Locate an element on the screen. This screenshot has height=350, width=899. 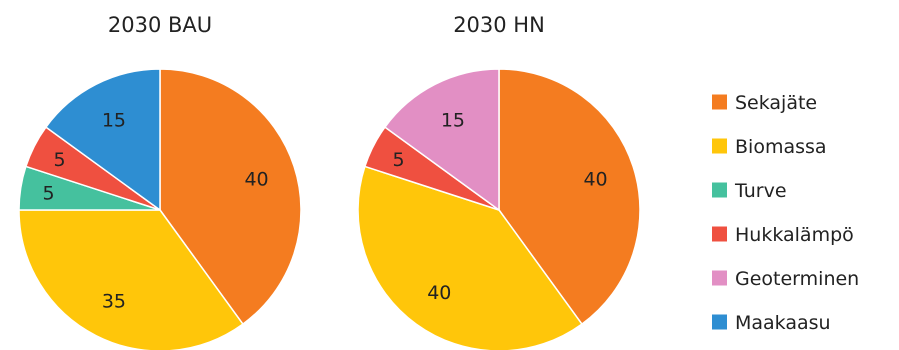
legend-label: Maakaasu is located at coordinates (783, 323).